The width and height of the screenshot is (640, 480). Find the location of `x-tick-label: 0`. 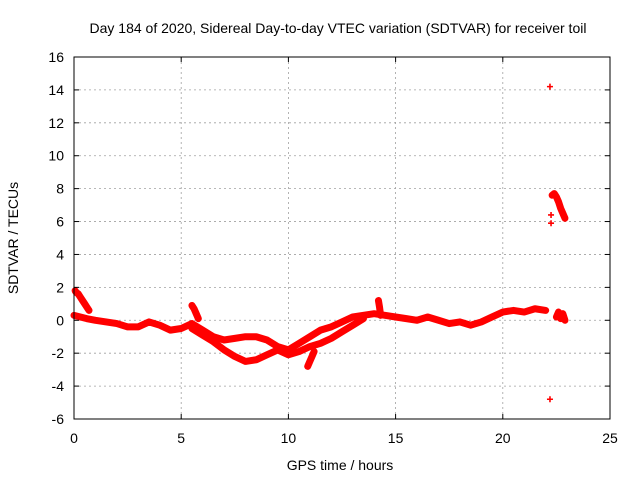

x-tick-label: 0 is located at coordinates (74, 438).